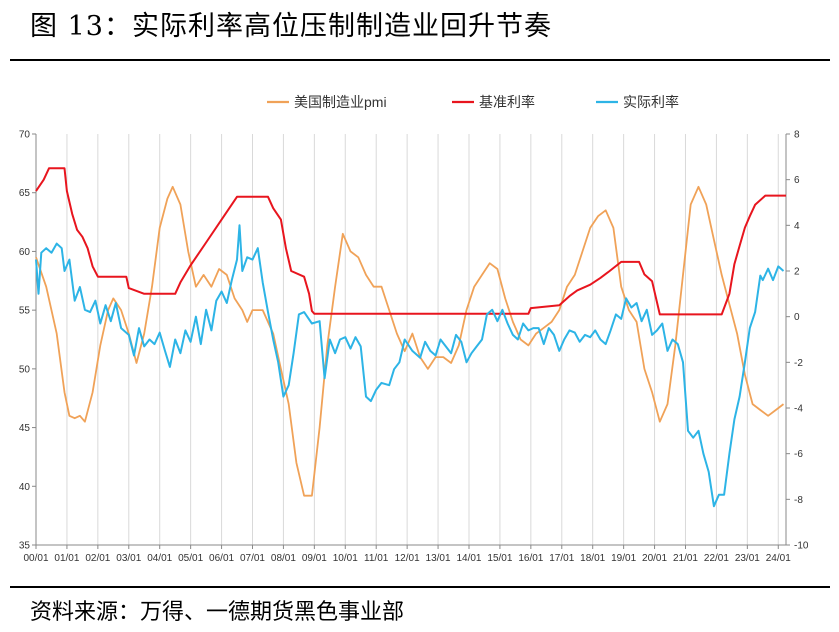  What do you see at coordinates (376, 558) in the screenshot?
I see `x-tick-label: 11/01` at bounding box center [376, 558].